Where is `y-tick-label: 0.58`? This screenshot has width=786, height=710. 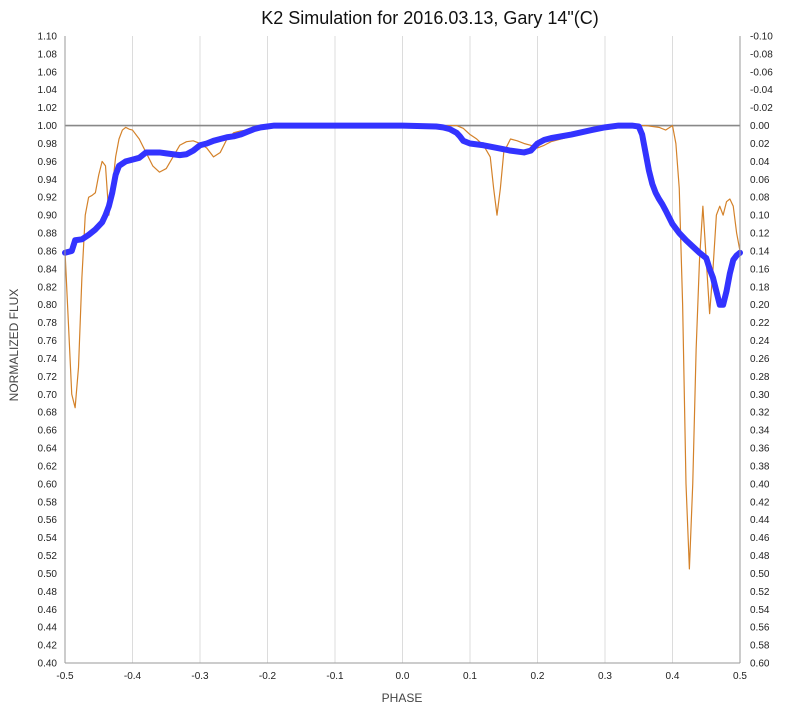 y-tick-label: 0.58 is located at coordinates (48, 502).